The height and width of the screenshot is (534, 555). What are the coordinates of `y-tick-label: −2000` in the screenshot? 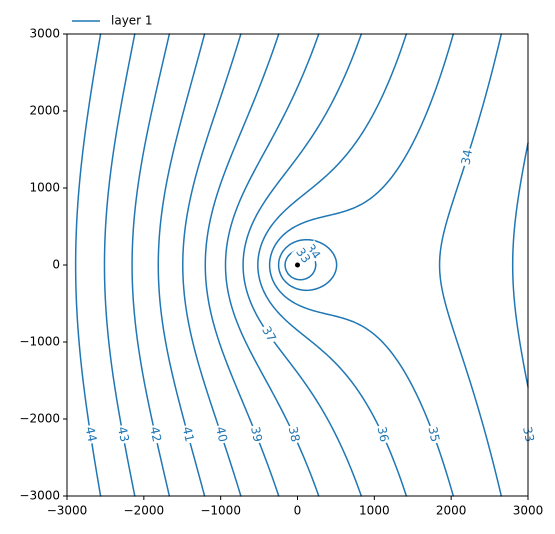 It's located at (39, 419).